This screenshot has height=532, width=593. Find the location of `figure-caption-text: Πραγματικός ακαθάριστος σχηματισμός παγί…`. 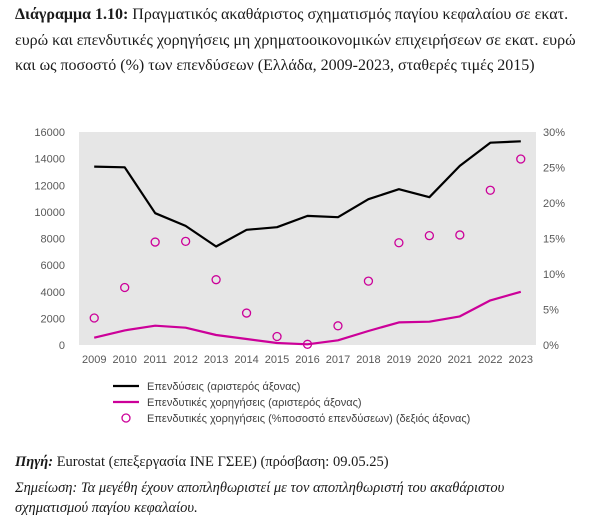

figure-caption-text: Πραγματικός ακαθάριστος σχηματισμός παγί… is located at coordinates (295, 40).